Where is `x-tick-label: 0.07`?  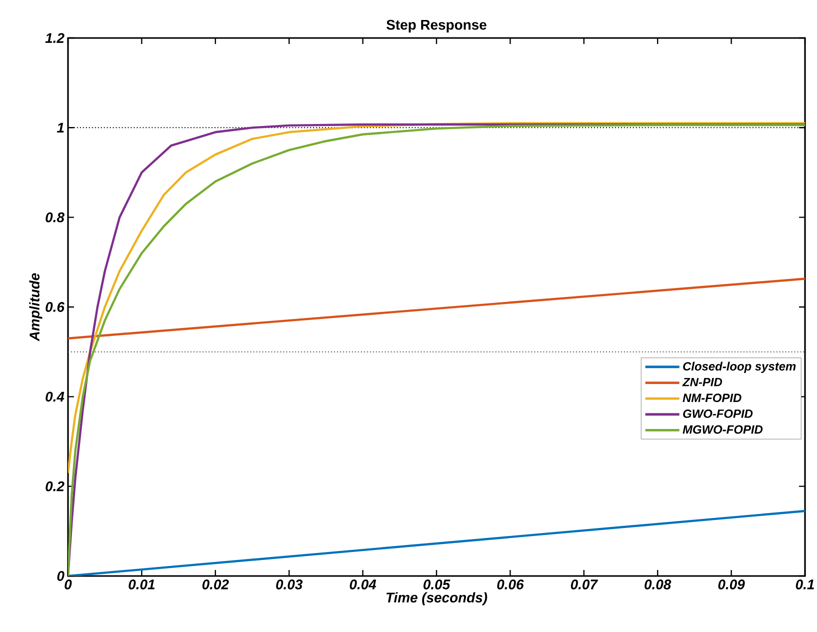 x-tick-label: 0.07 is located at coordinates (584, 585).